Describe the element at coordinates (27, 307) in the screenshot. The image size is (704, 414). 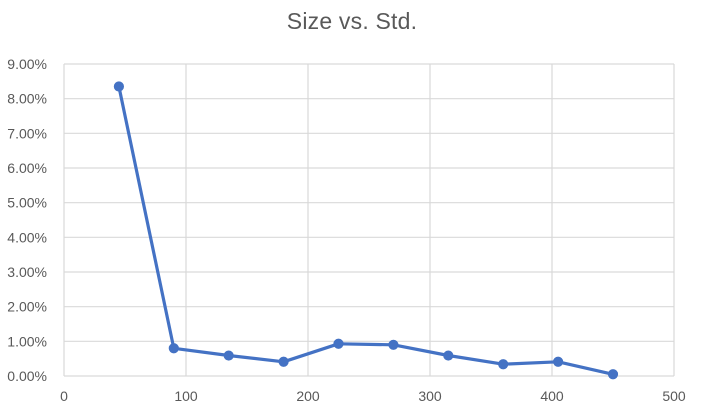
I see `y-tick-label-2: 2.00%` at that location.